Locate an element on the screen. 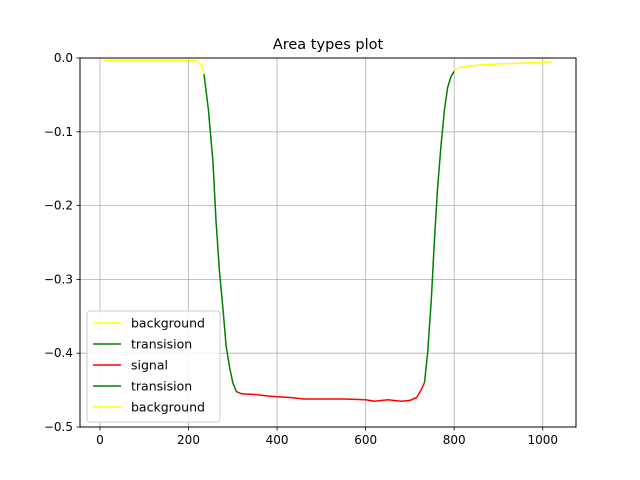  x-tick-label: 600 is located at coordinates (365, 440).